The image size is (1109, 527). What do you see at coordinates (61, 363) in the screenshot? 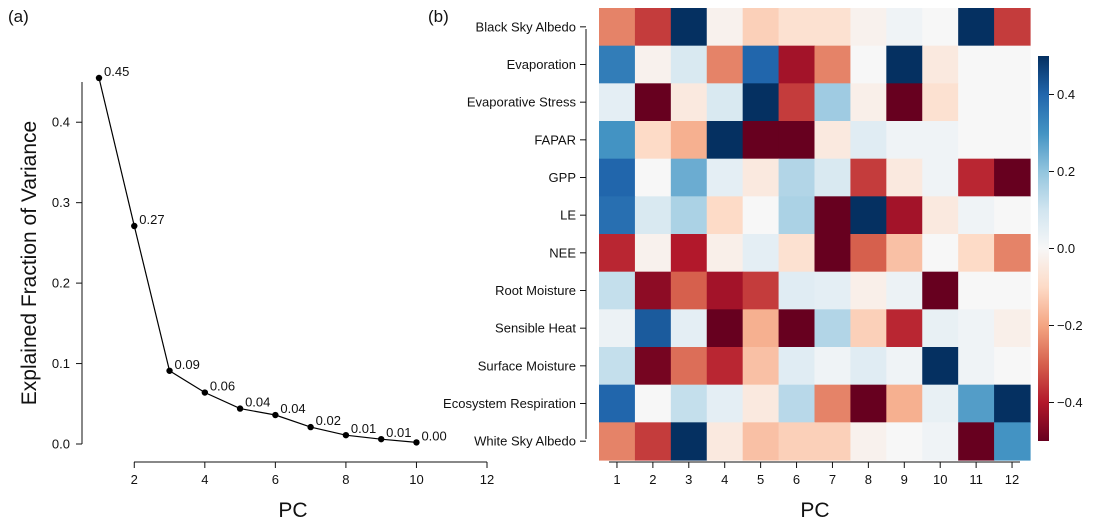
I see `y-tick-label: 0.1` at bounding box center [61, 363].